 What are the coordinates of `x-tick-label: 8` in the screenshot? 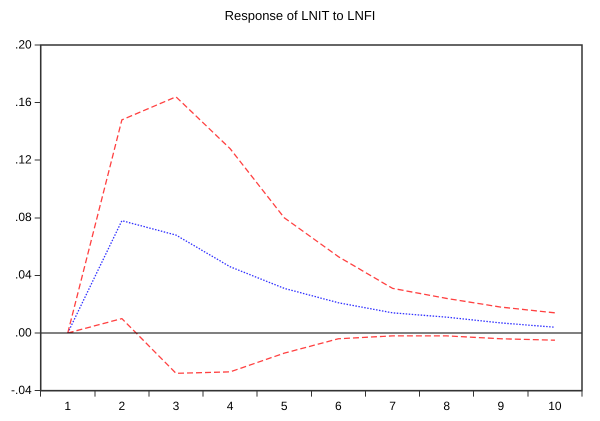 It's located at (446, 406).